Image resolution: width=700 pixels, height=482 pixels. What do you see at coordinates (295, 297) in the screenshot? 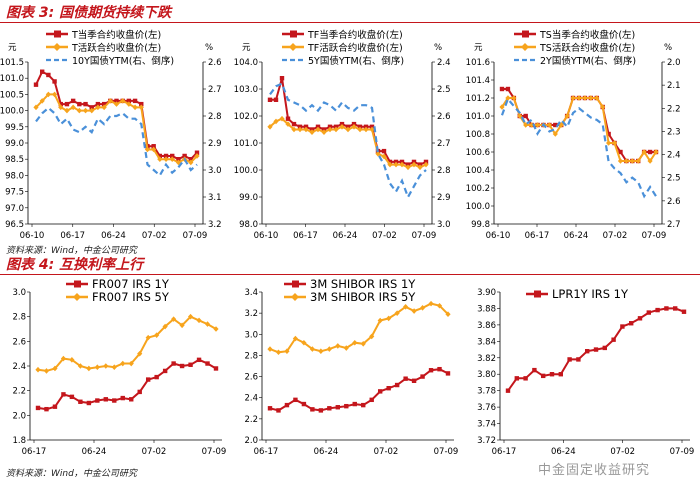
I see `c5-legend-1-marker` at bounding box center [295, 297].